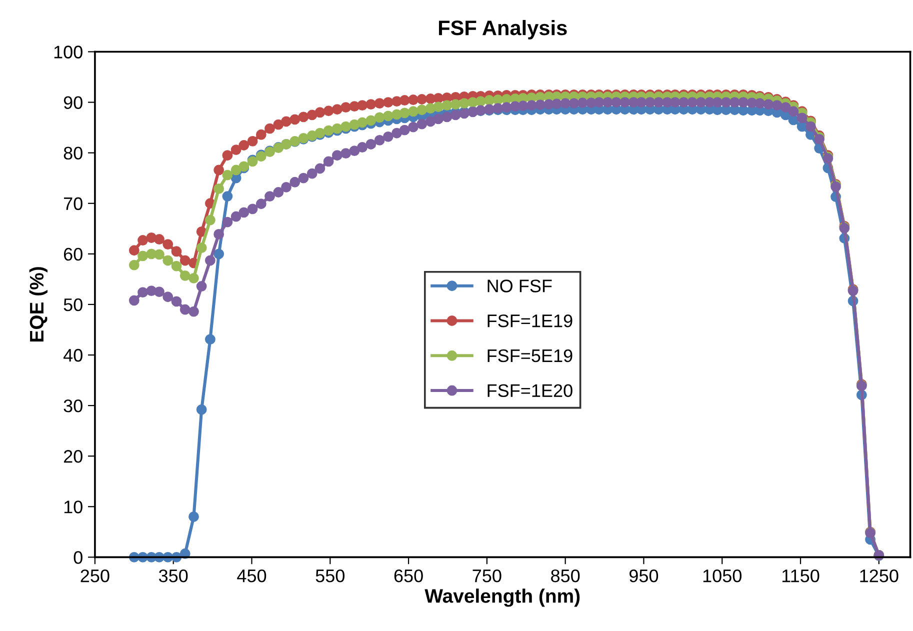 This screenshot has width=913, height=631. I want to click on x-tick-label: 1250, so click(879, 575).